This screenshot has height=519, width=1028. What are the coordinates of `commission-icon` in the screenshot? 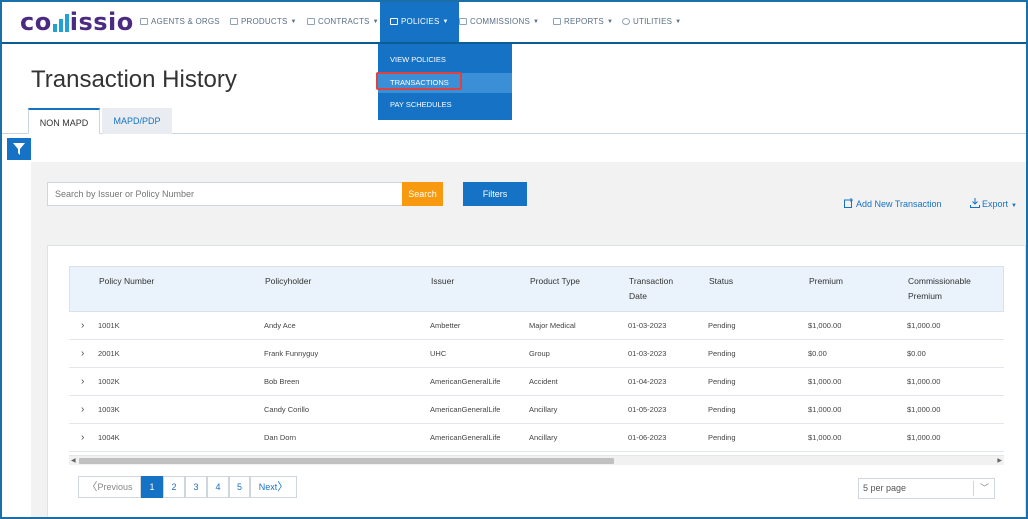 It's located at (463, 21).